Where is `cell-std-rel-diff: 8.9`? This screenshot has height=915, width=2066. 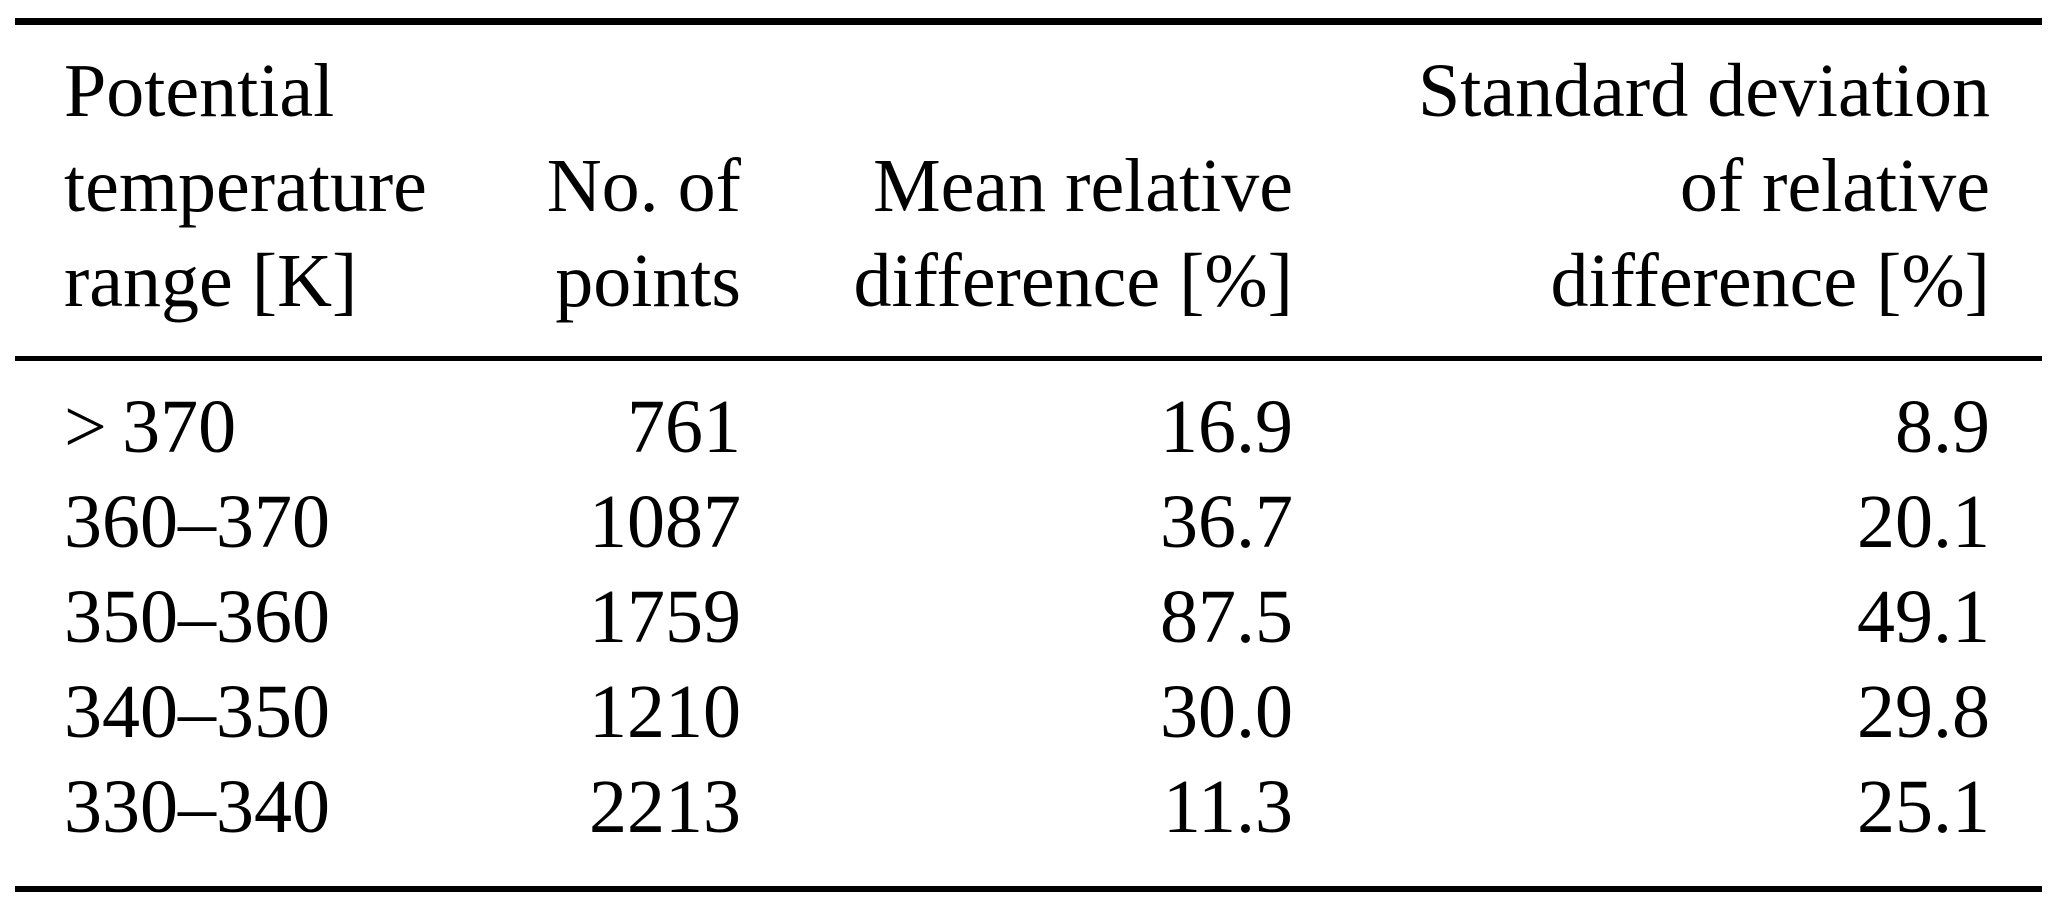
cell-std-rel-diff: 8.9 is located at coordinates (1942, 427).